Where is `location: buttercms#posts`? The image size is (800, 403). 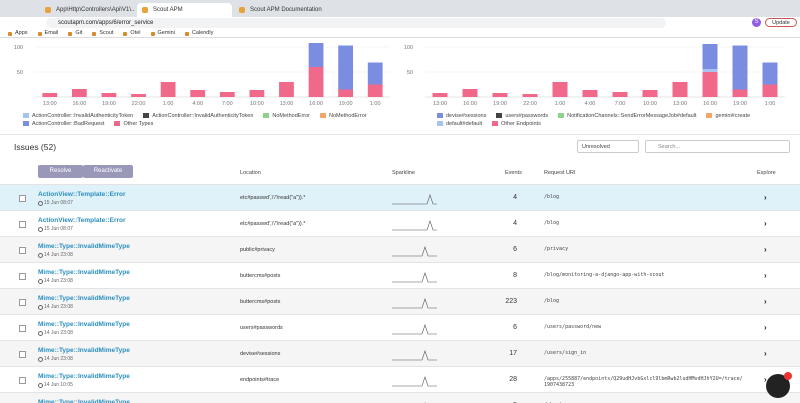 location: buttercms#posts is located at coordinates (260, 302).